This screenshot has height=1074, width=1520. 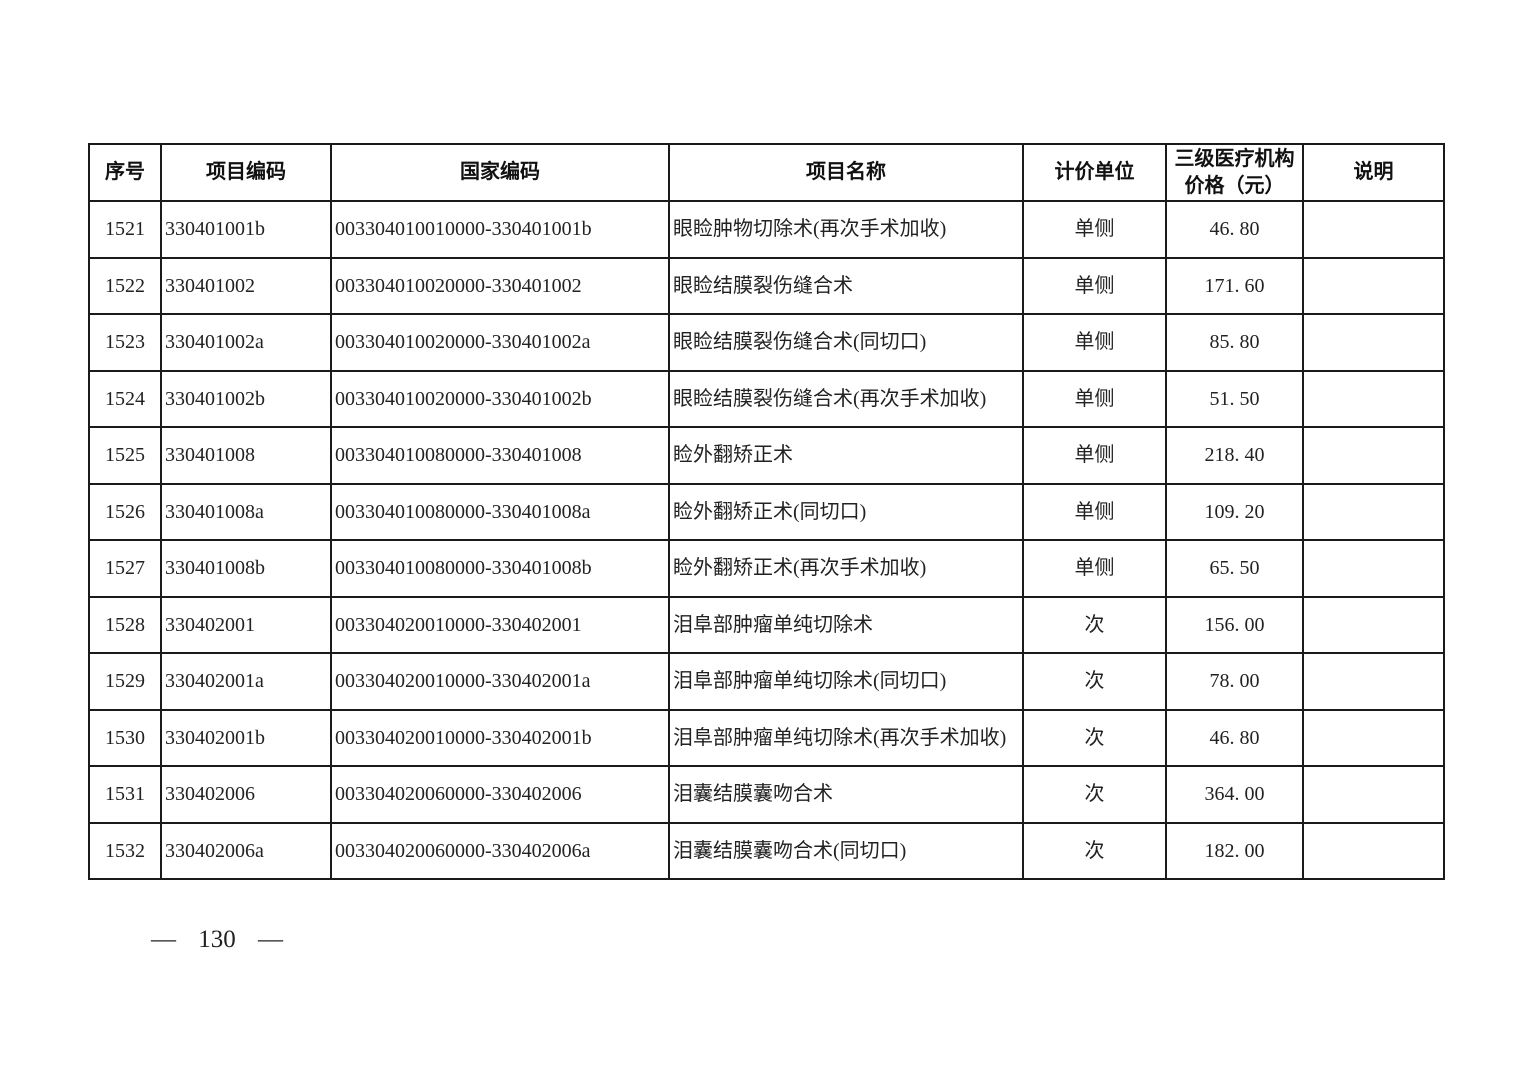 What do you see at coordinates (846, 229) in the screenshot?
I see `project-name-cell: 眼睑肿物切除术(再次手术加收)` at bounding box center [846, 229].